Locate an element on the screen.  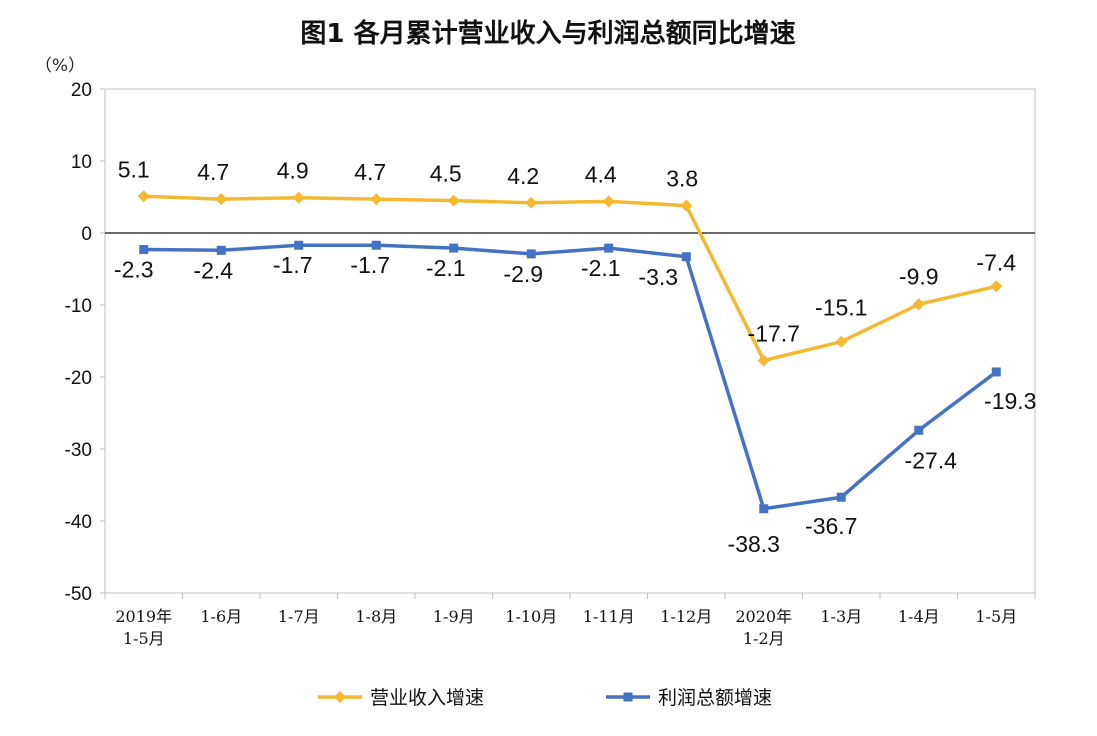
y-tick-label: -10 is located at coordinates (78, 306).